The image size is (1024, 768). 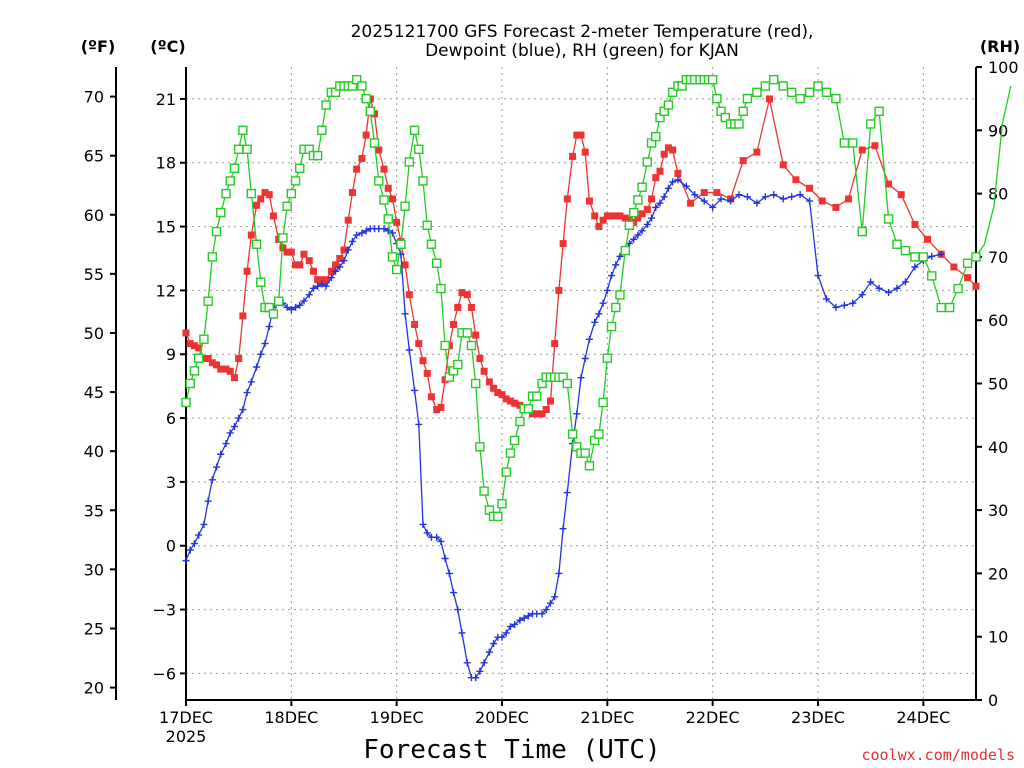 I want to click on rh-tick-label: 80, so click(x=998, y=194).